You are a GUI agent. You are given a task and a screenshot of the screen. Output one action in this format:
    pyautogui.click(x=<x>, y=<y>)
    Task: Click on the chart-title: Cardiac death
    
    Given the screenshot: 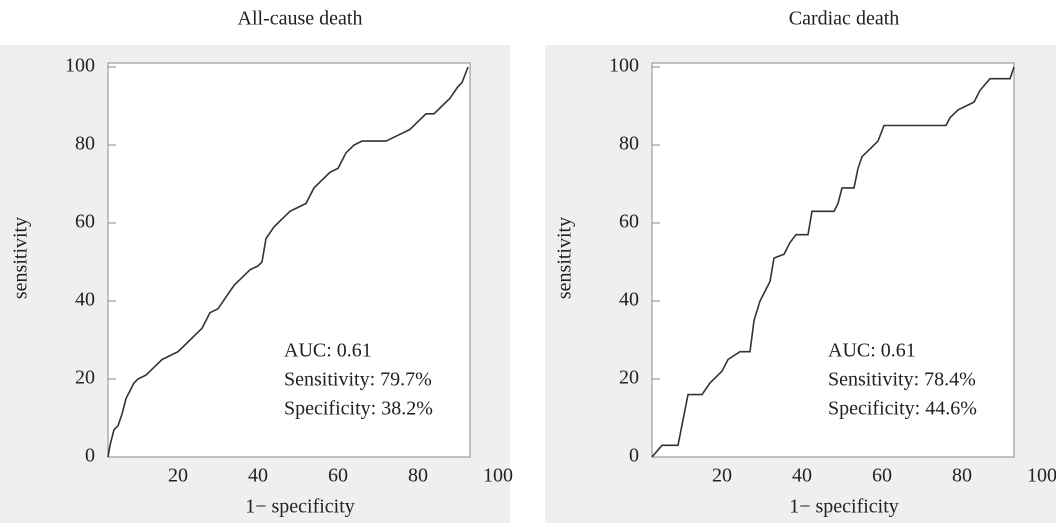 What is the action you would take?
    pyautogui.click(x=844, y=19)
    